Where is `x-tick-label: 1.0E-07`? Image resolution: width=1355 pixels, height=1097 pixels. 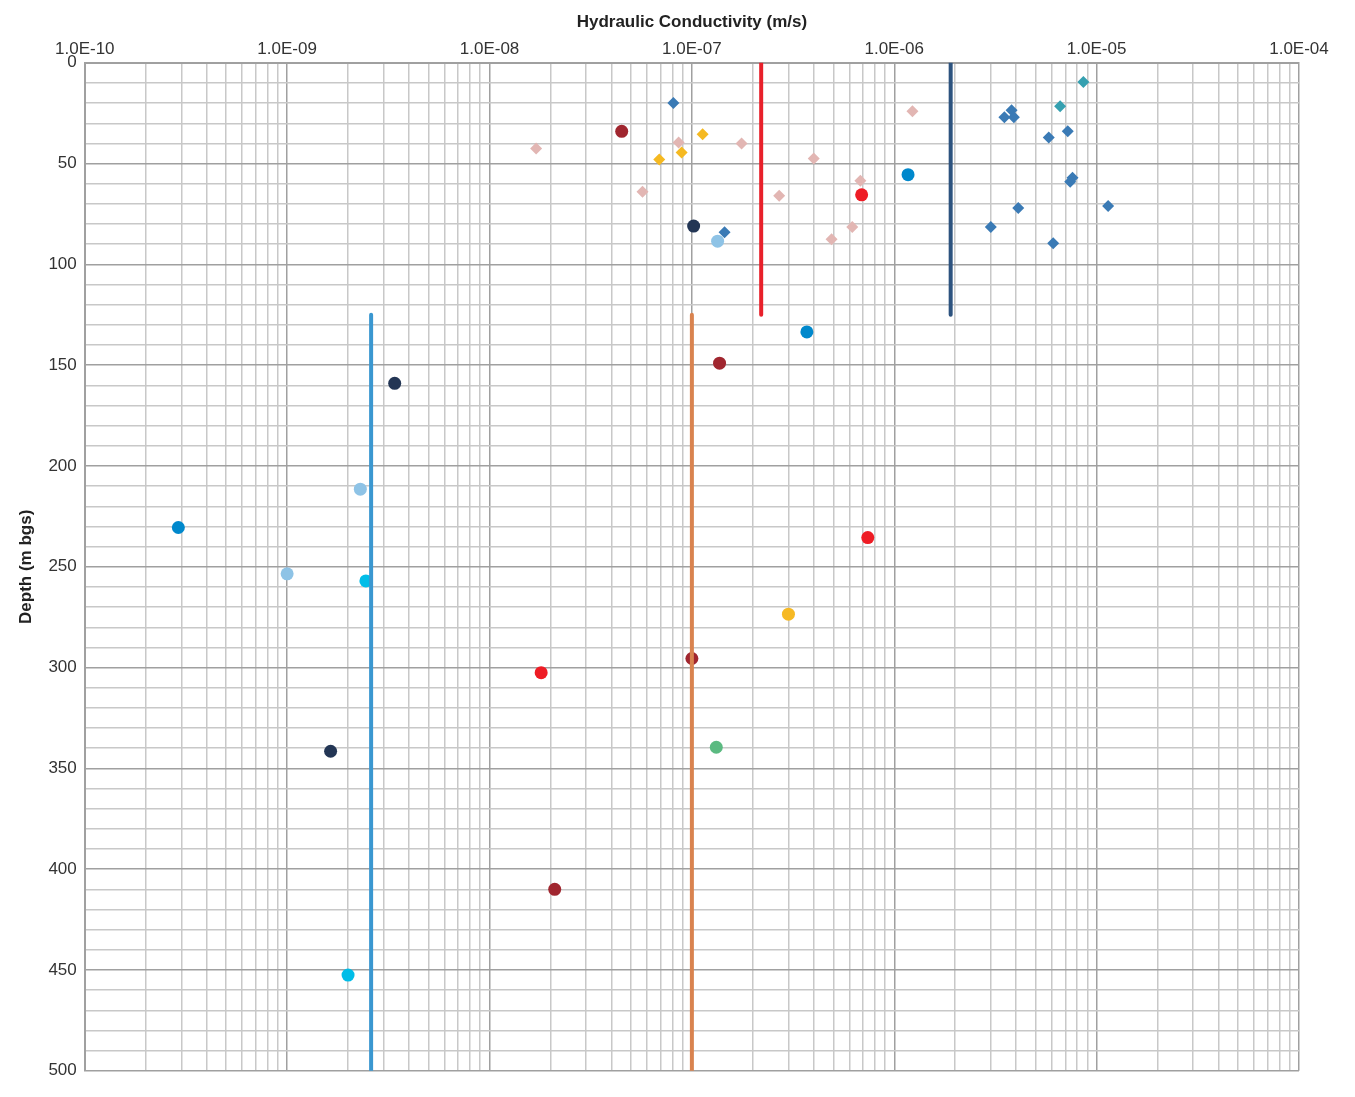
x-tick-label: 1.0E-07 is located at coordinates (692, 49).